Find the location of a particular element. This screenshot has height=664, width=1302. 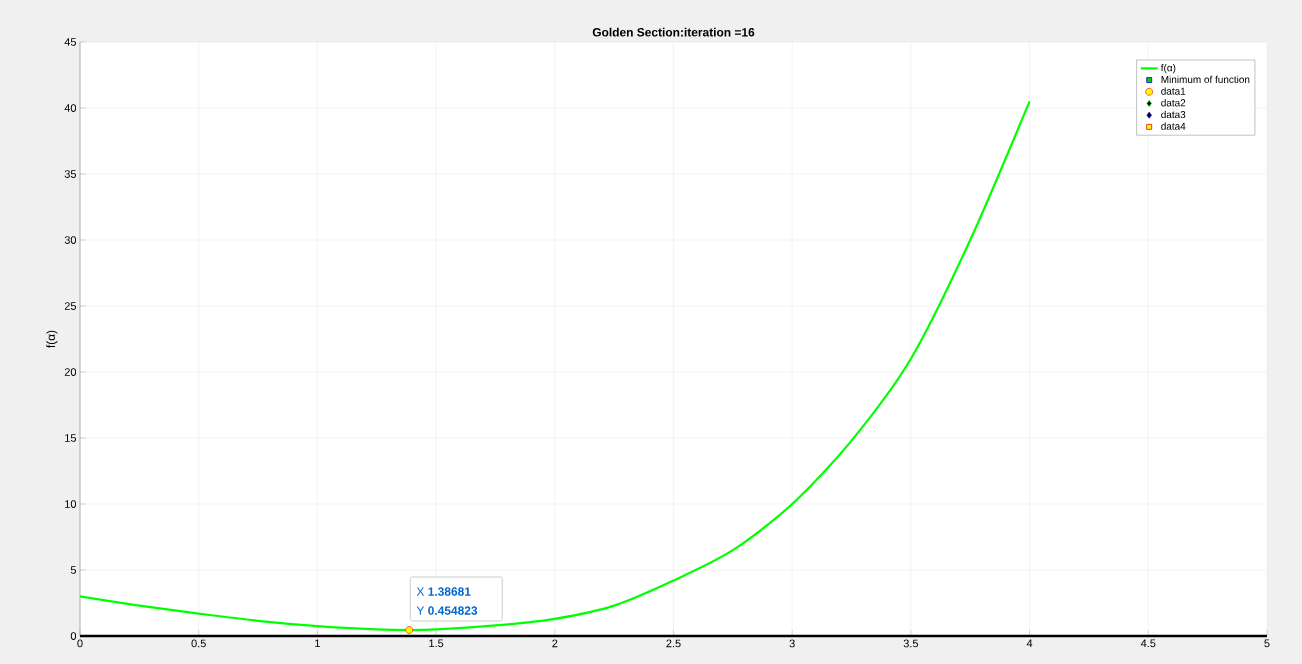

y-tick-label: 10 is located at coordinates (71, 504).